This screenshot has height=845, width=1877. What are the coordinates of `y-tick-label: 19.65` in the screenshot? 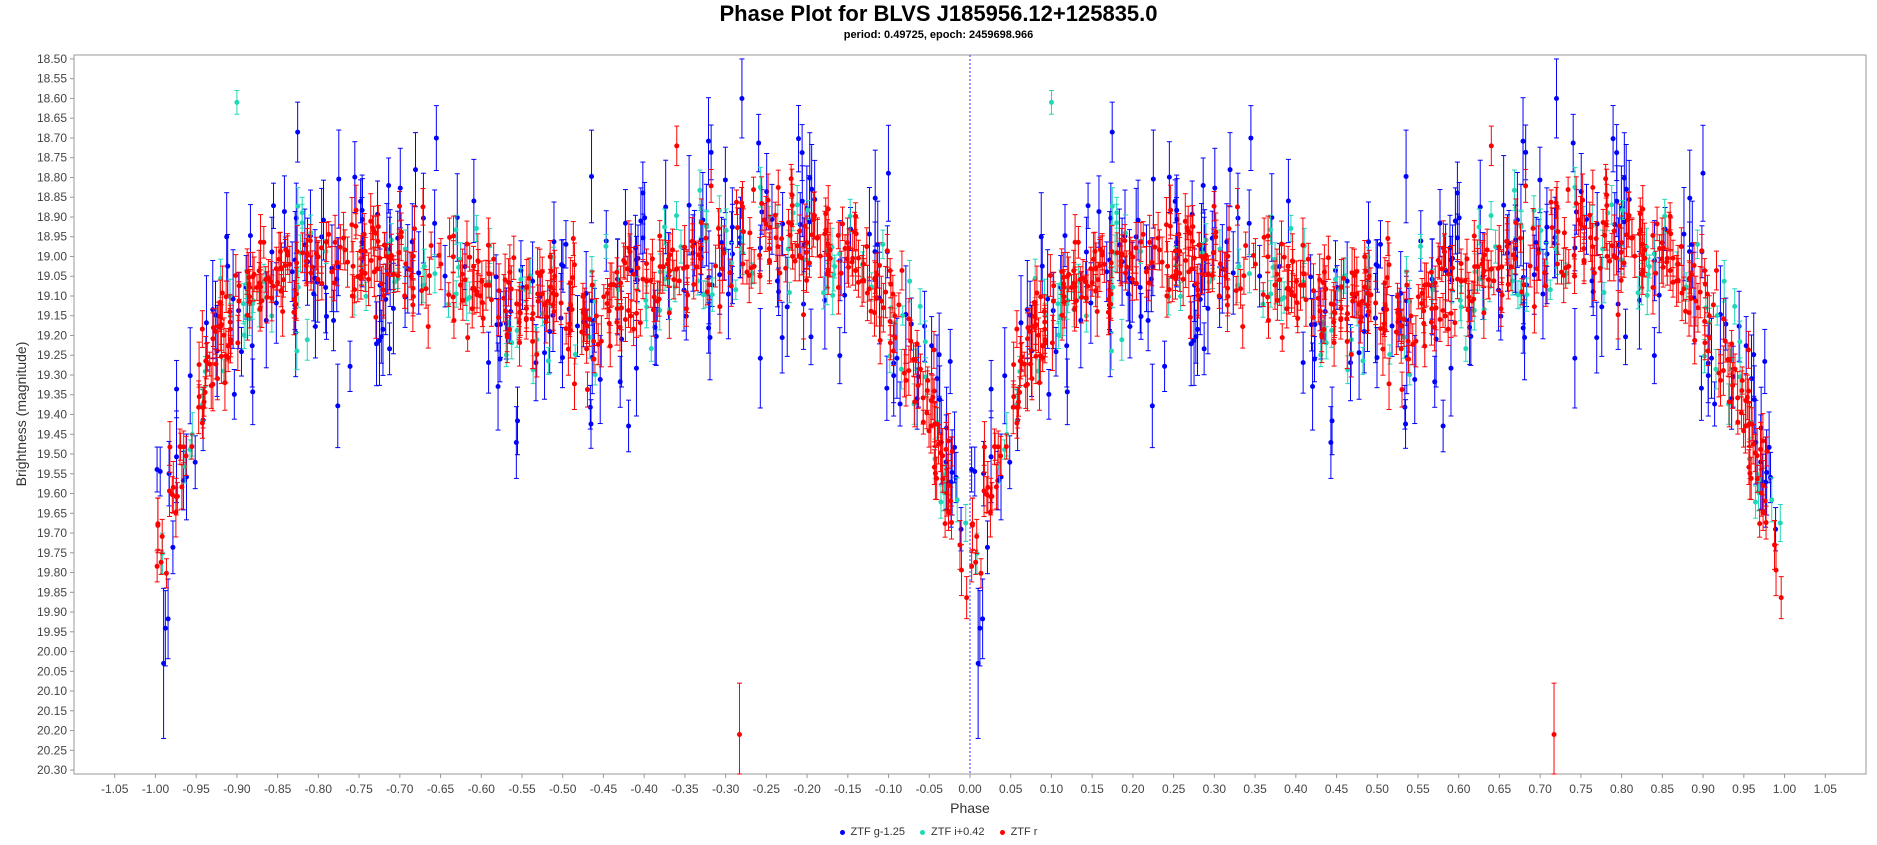 It's located at (52, 513).